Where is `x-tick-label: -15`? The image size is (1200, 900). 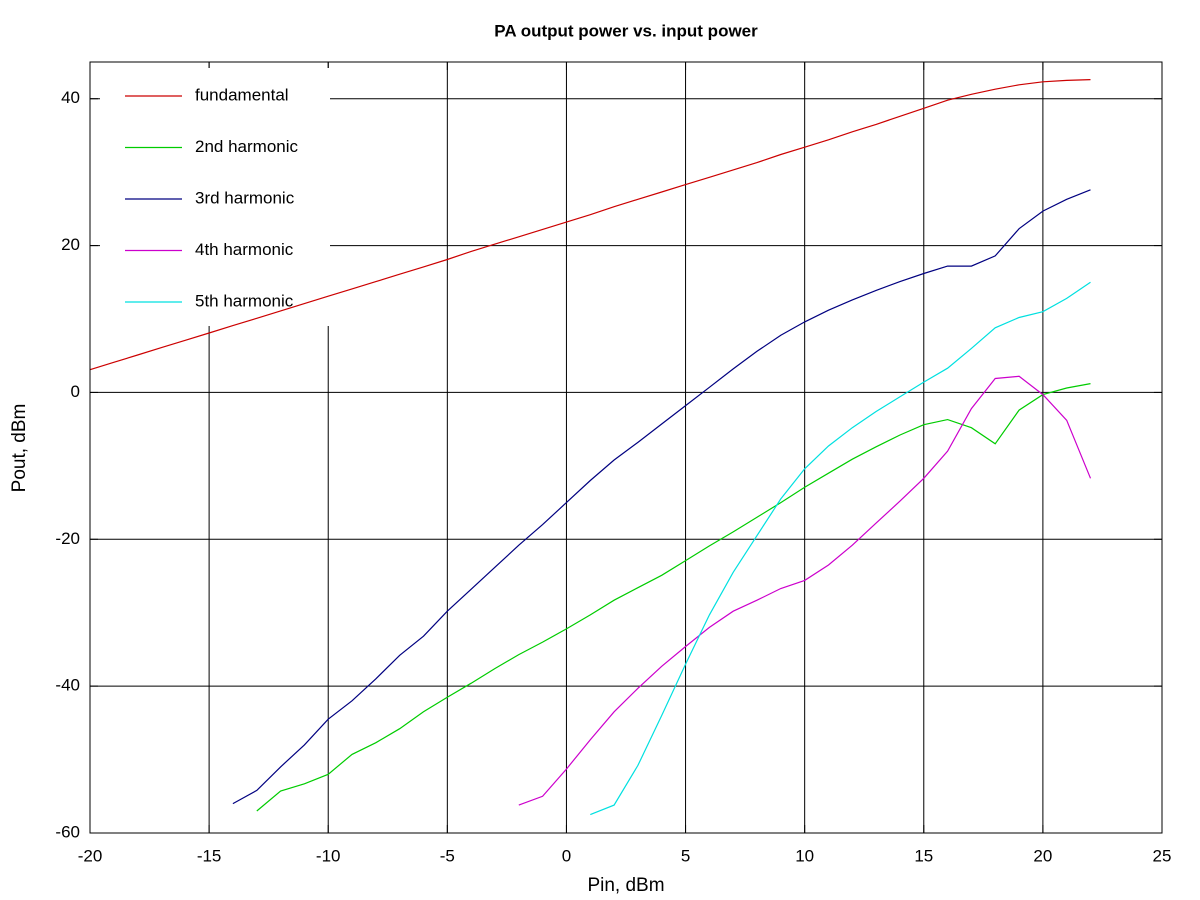 x-tick-label: -15 is located at coordinates (209, 855).